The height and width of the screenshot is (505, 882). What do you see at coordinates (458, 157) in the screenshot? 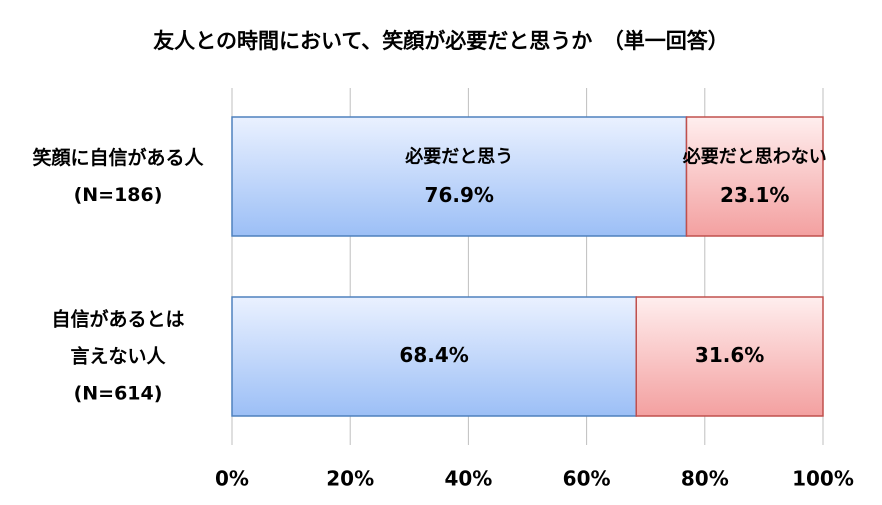
I see `series-name: 必要だと思う` at bounding box center [458, 157].